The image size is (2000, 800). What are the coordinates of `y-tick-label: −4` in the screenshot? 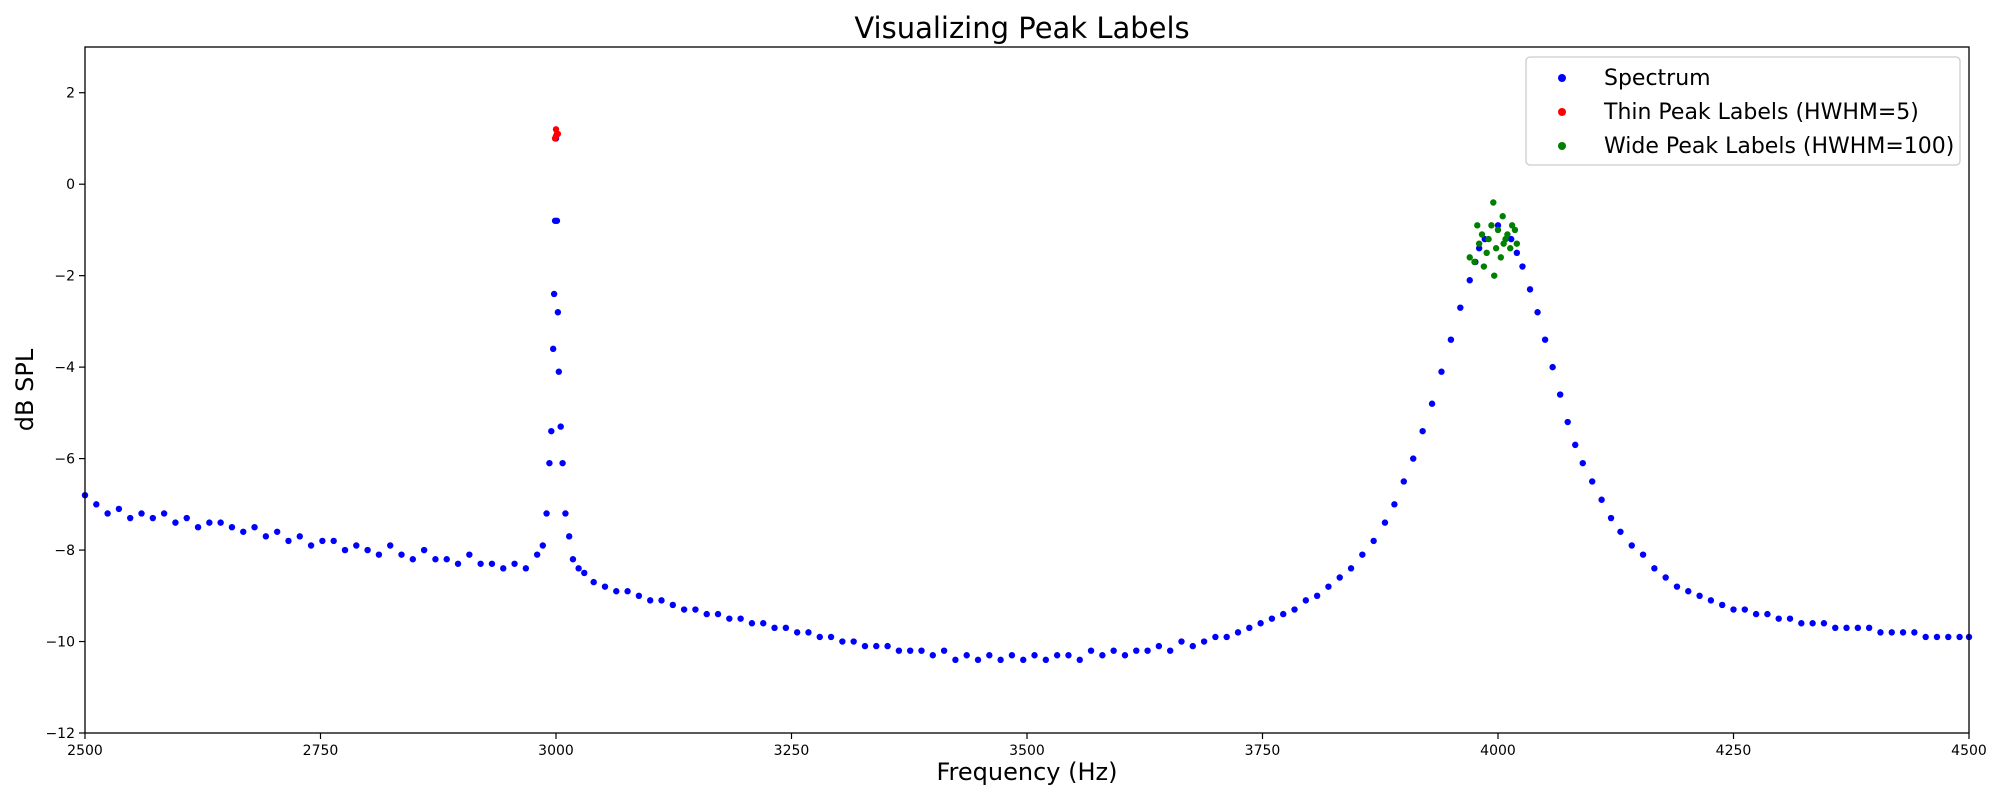 It's located at (64, 368).